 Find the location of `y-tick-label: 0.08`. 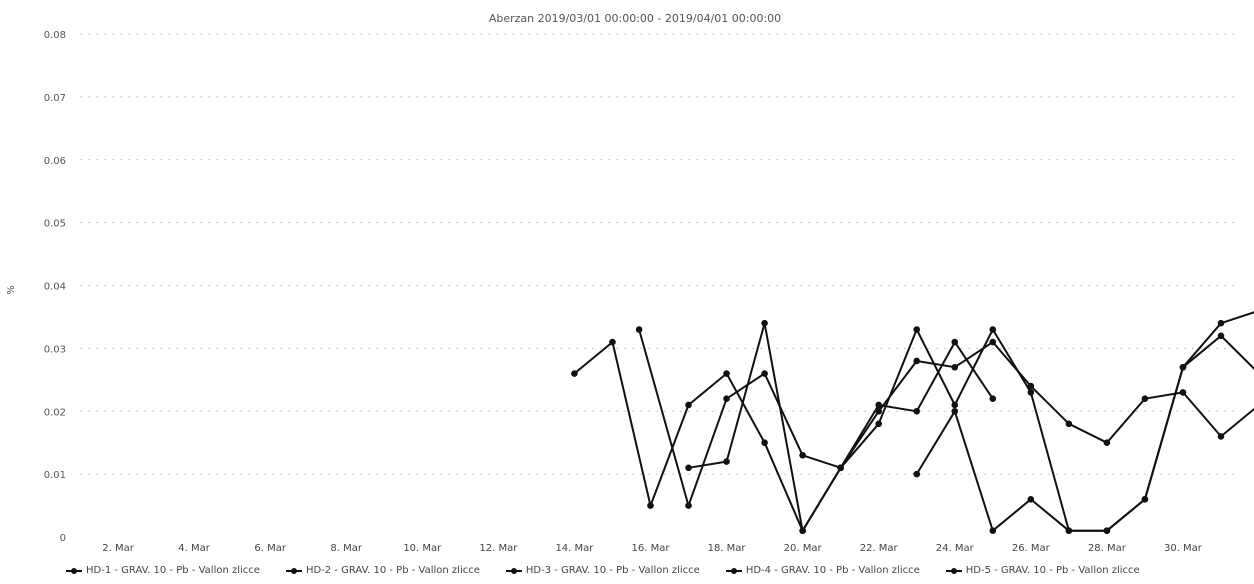

y-tick-label: 0.08 is located at coordinates (55, 35).